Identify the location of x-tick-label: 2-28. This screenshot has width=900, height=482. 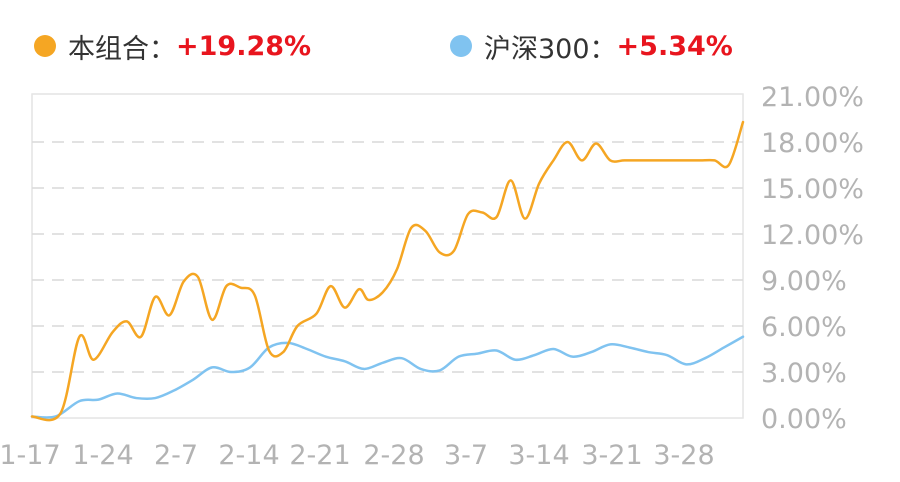
(393, 455).